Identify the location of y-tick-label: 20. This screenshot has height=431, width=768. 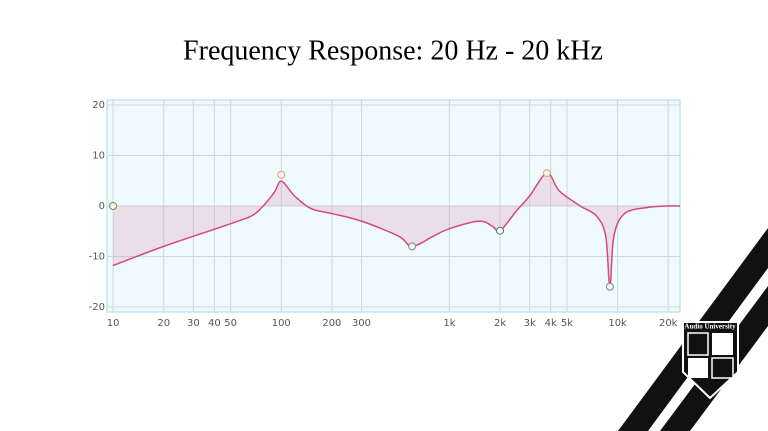
(98, 105).